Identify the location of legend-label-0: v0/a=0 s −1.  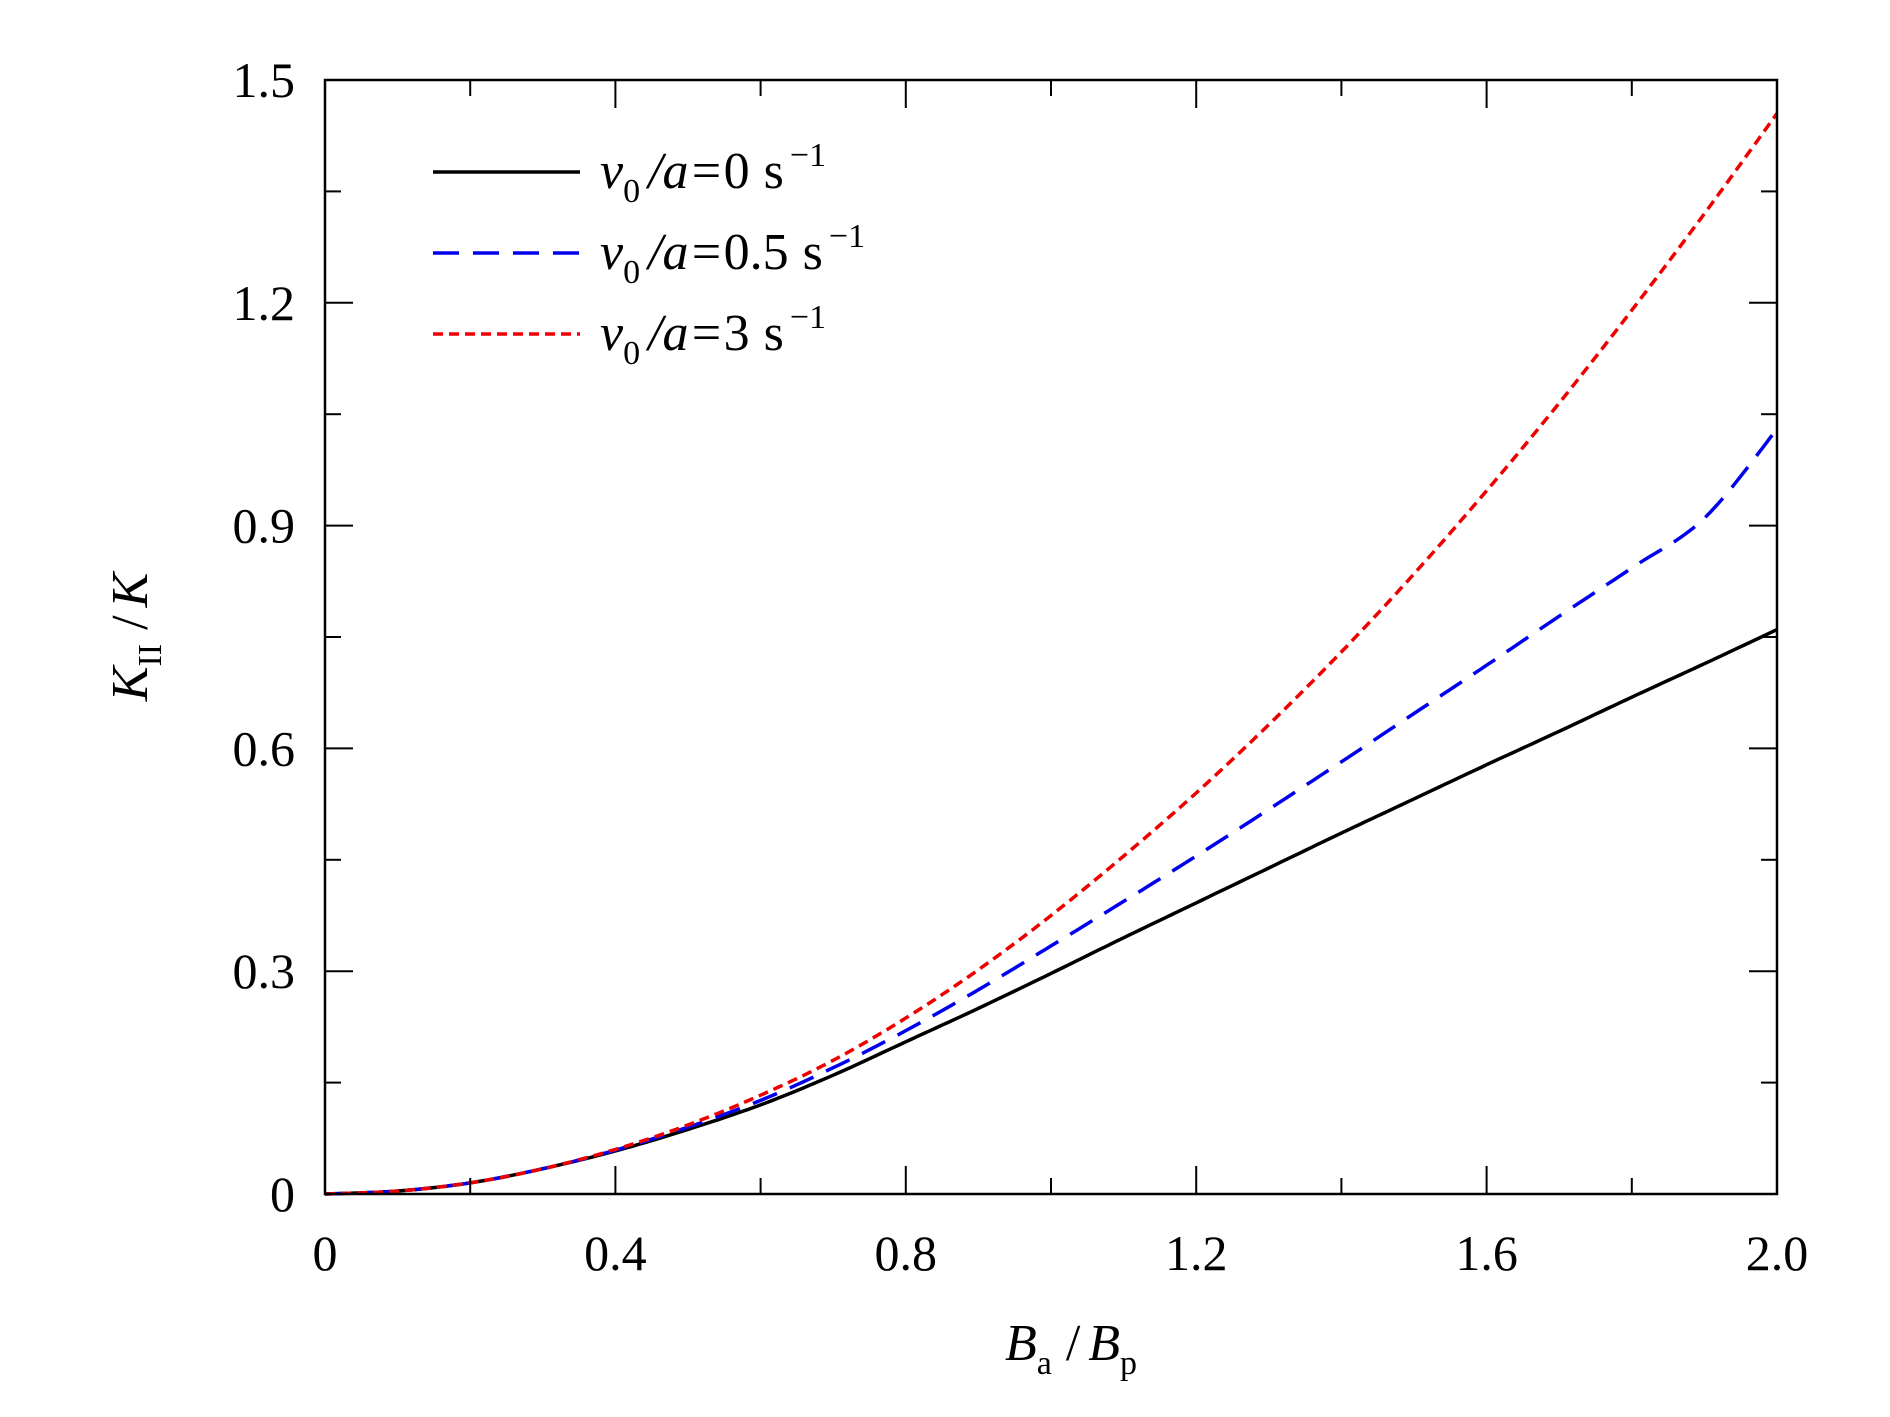
(713, 173).